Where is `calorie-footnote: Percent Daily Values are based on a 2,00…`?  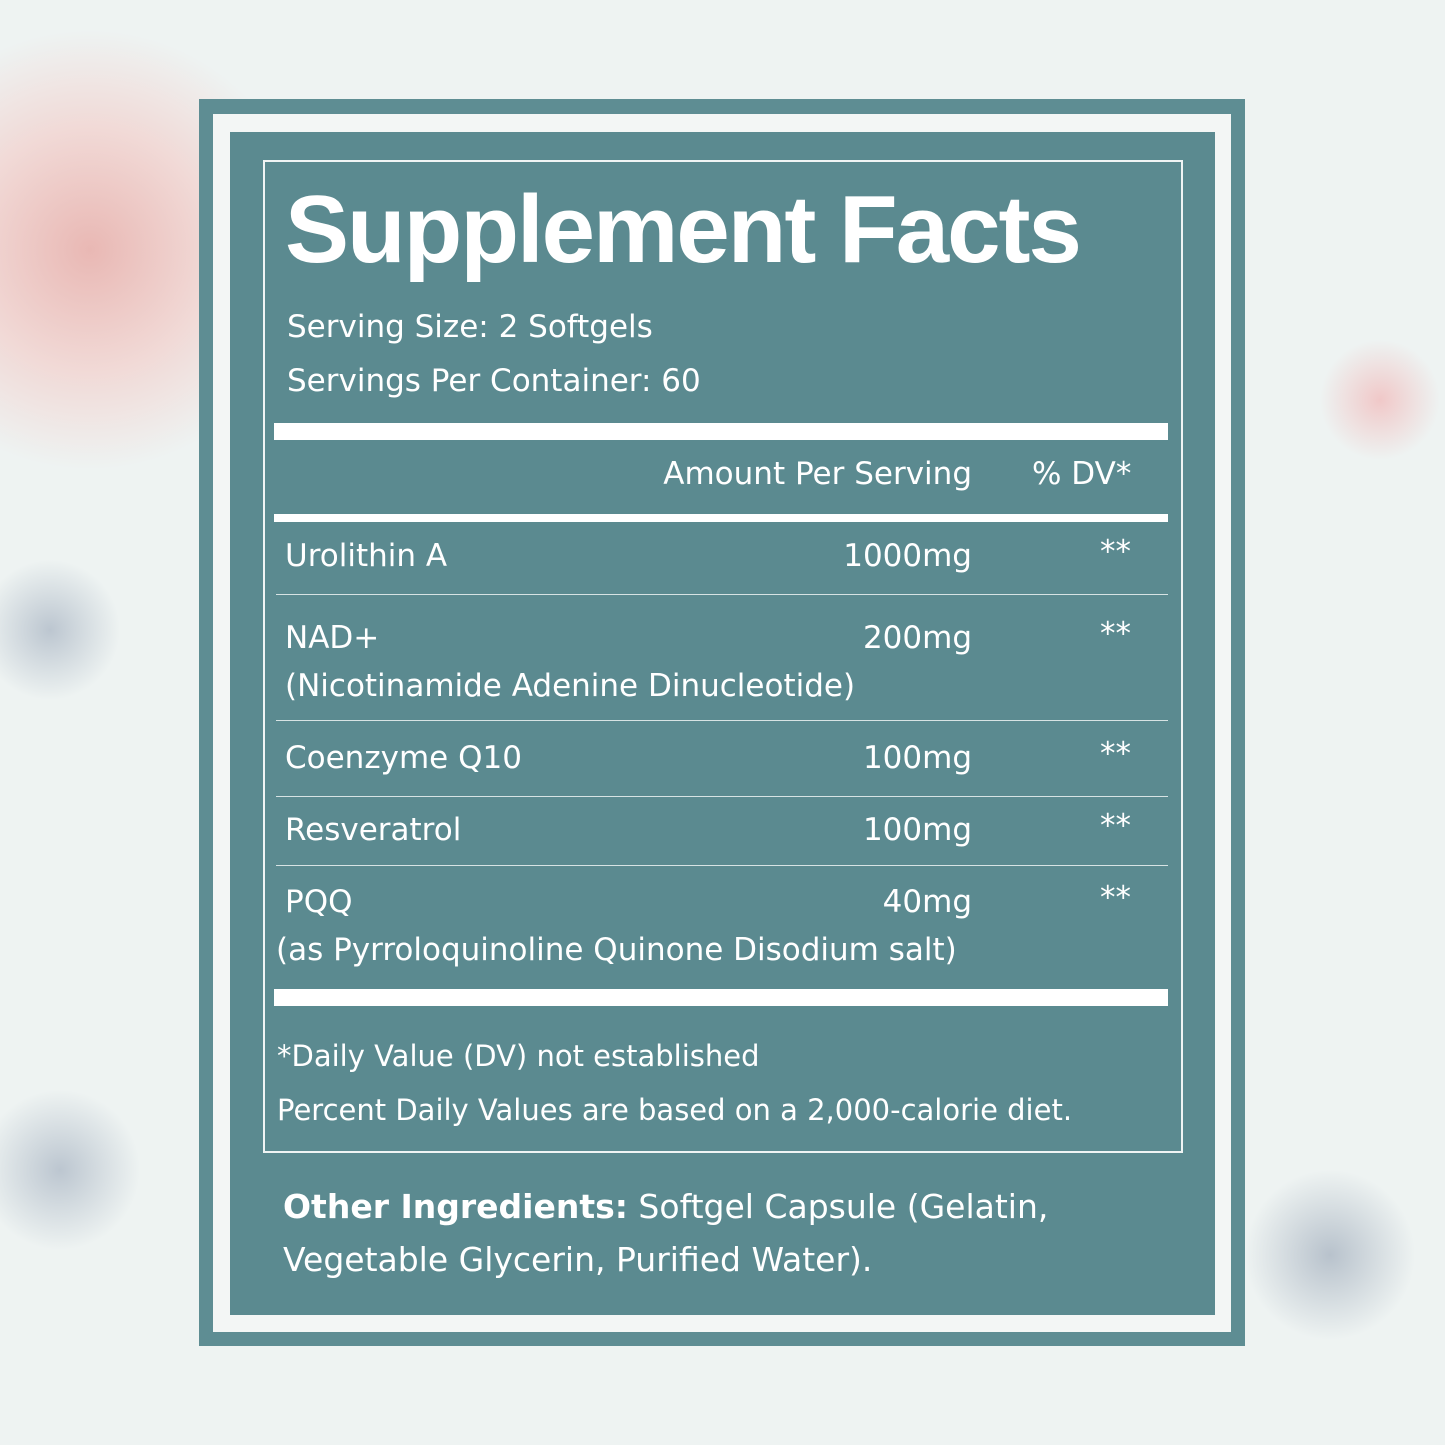
calorie-footnote: Percent Daily Values are based on a 2,00… is located at coordinates (675, 1110).